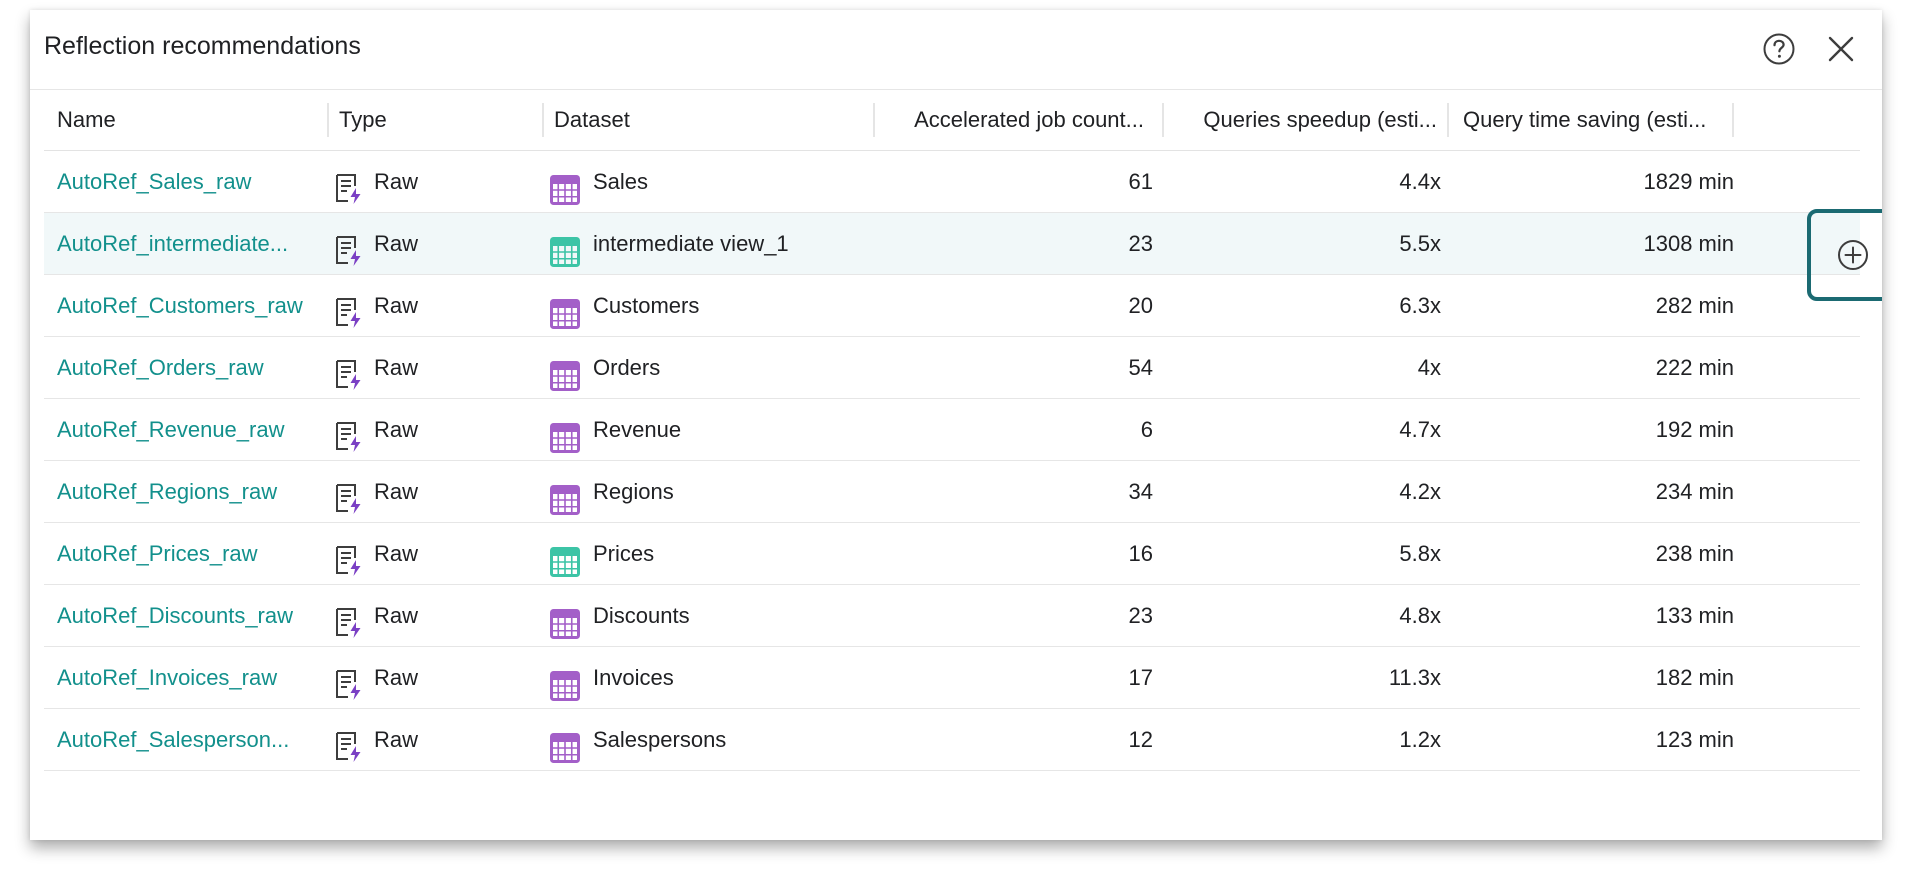  What do you see at coordinates (1694, 491) in the screenshot?
I see `query-time-saving: 234 min` at bounding box center [1694, 491].